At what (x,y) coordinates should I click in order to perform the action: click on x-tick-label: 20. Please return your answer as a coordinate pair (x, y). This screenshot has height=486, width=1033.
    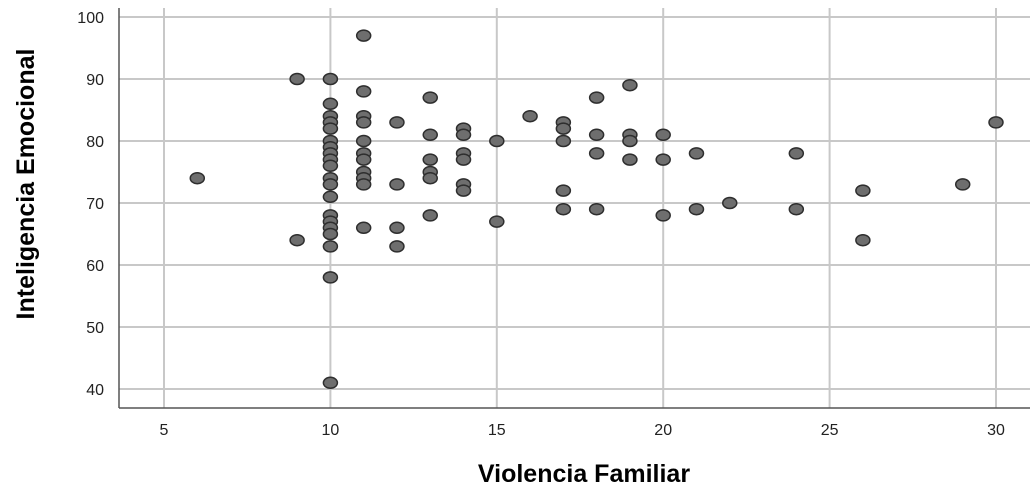
    Looking at the image, I should click on (663, 430).